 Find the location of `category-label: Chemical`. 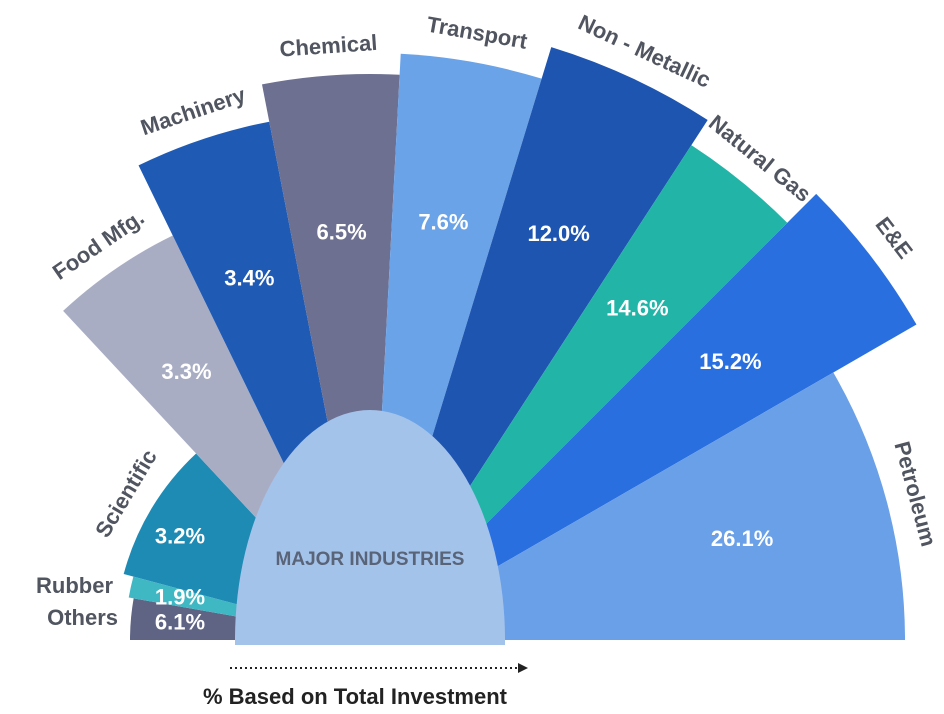

category-label: Chemical is located at coordinates (328, 46).